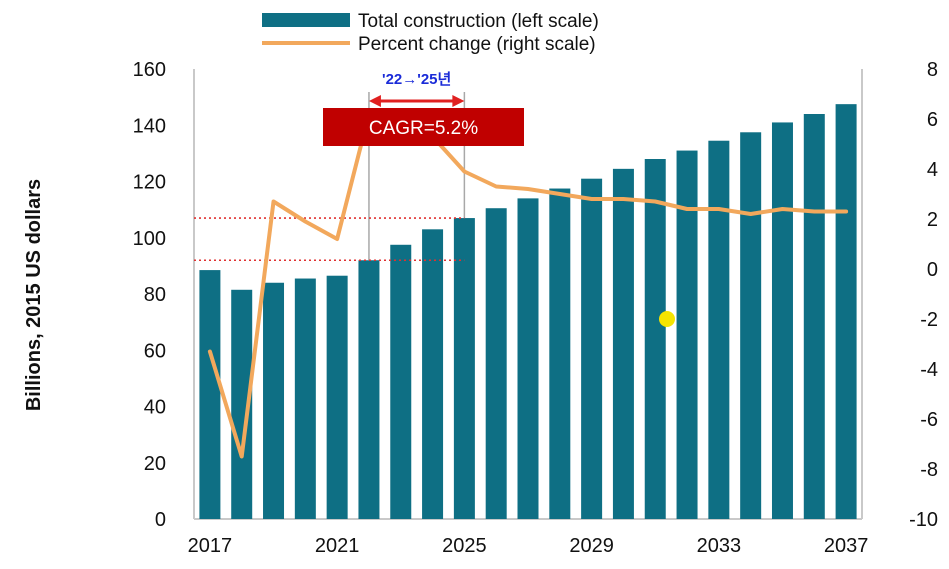 The width and height of the screenshot is (949, 569). What do you see at coordinates (667, 319) in the screenshot?
I see `yellow-marker-dot` at bounding box center [667, 319].